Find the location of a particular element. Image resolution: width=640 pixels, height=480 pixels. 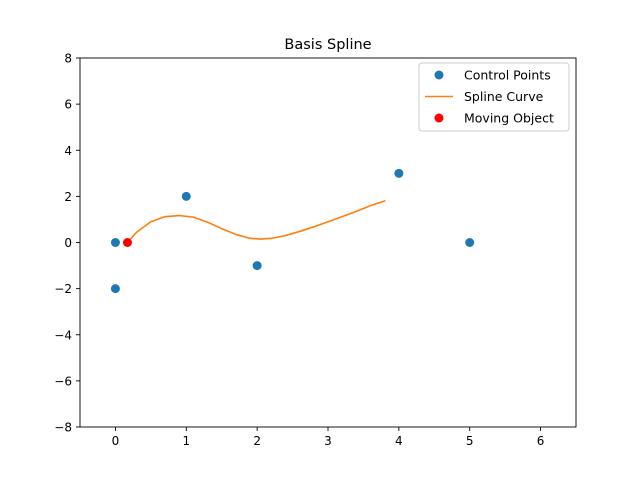

legend-swatch-control-points is located at coordinates (439, 75).